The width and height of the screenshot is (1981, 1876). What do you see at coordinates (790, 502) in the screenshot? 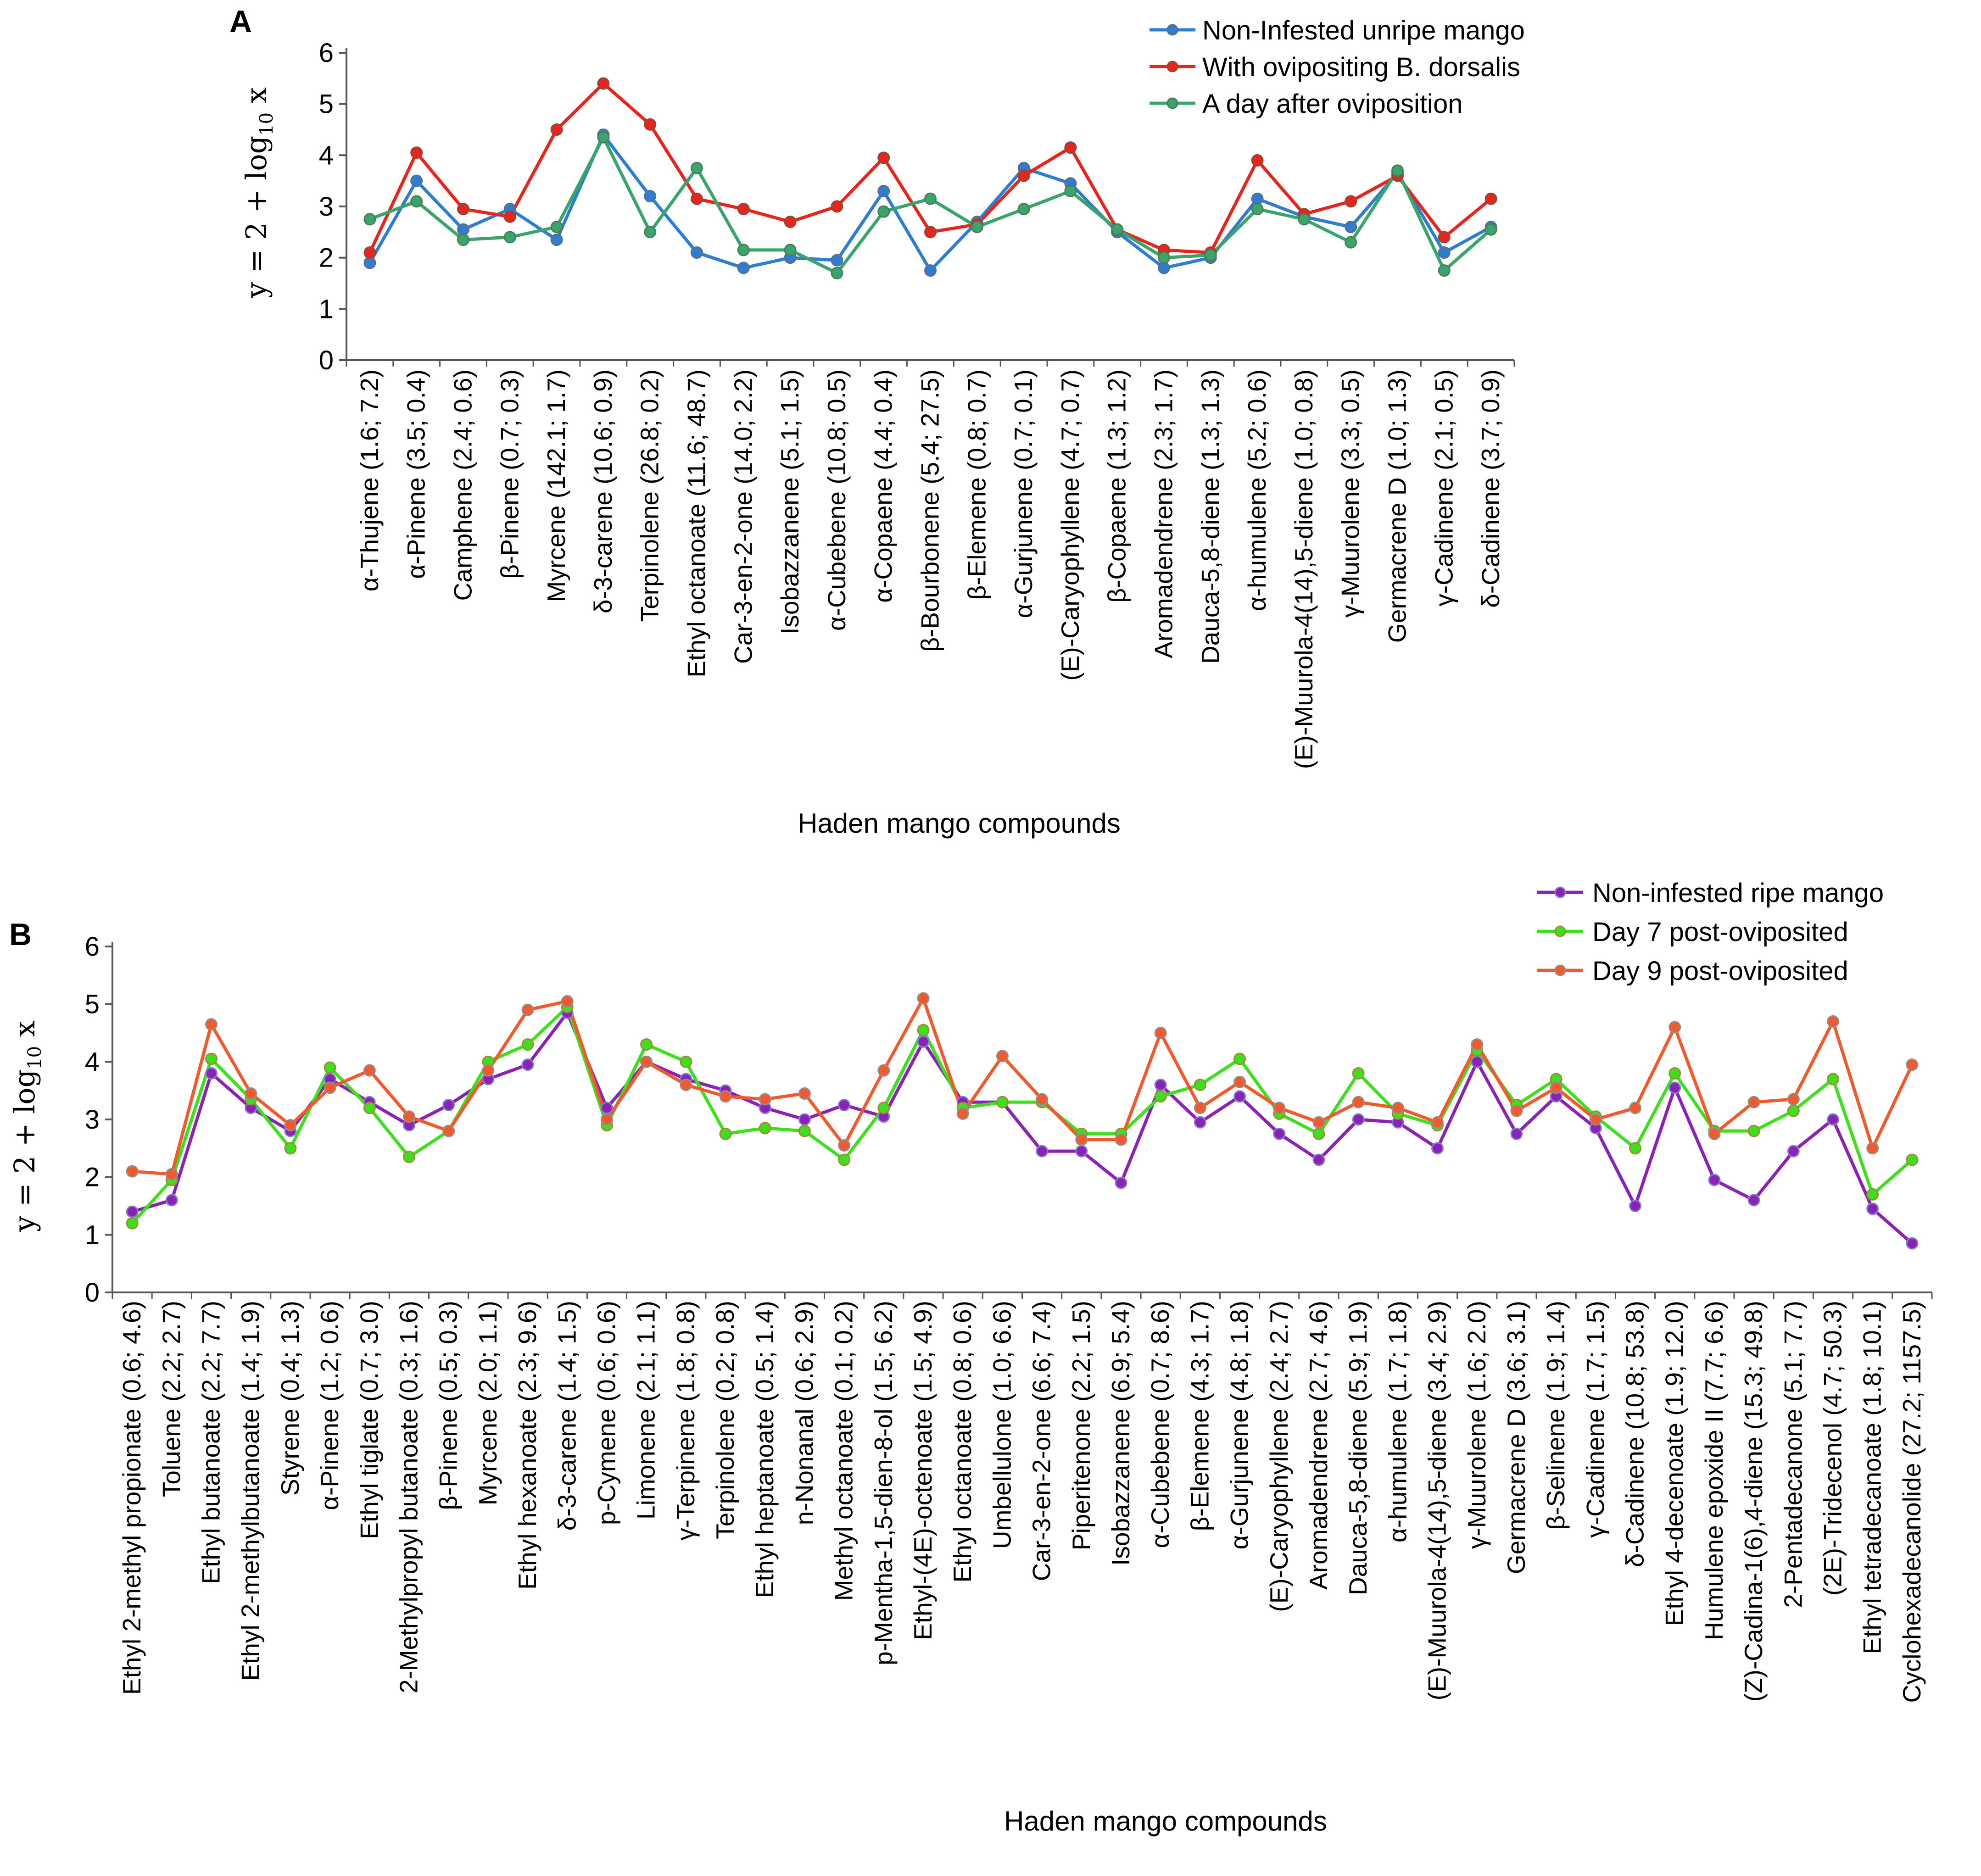
I see `panel-a-x-tick-label: Isobazzanene (5.1; 1.5)` at bounding box center [790, 502].